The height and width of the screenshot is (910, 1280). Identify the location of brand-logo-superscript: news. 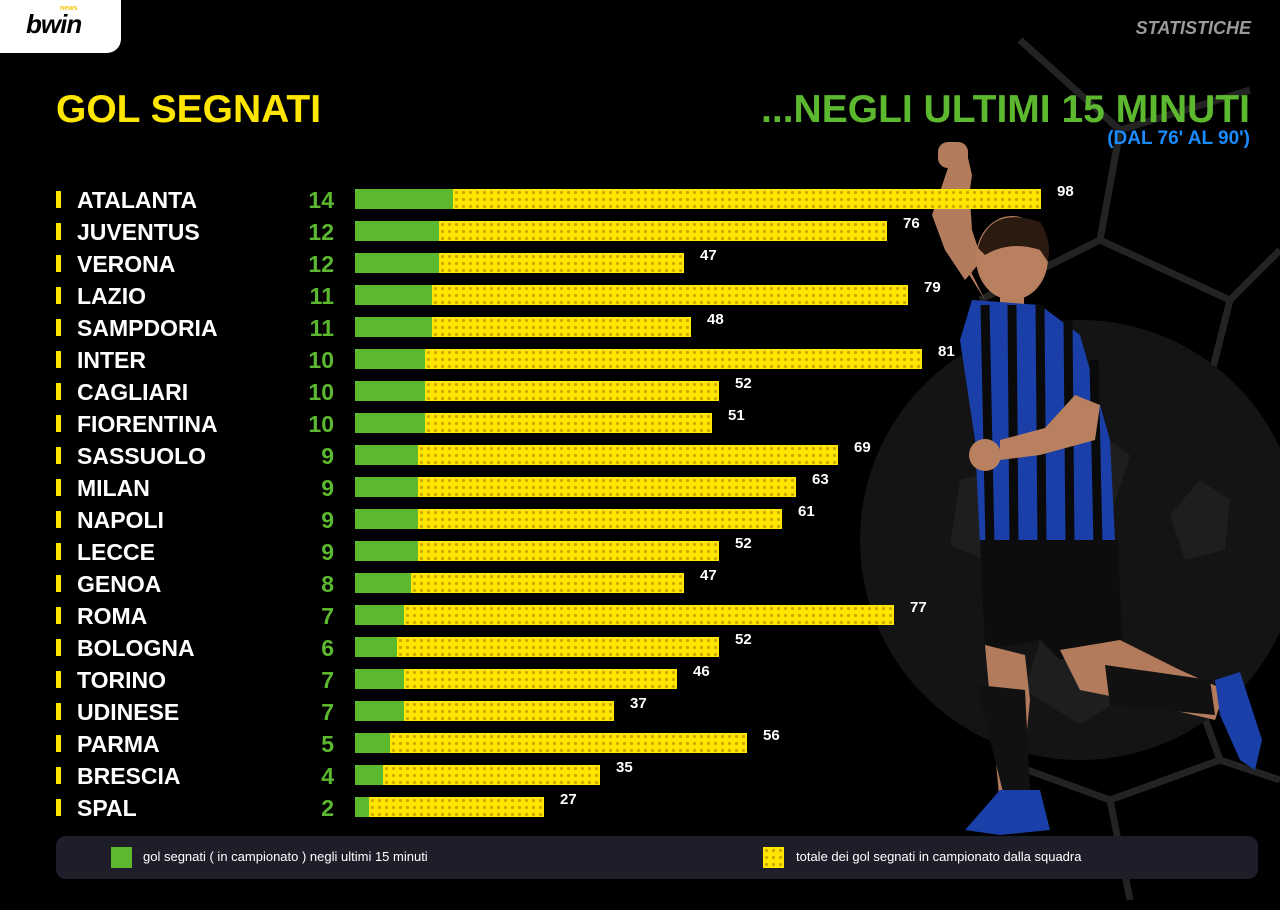
(69, 8).